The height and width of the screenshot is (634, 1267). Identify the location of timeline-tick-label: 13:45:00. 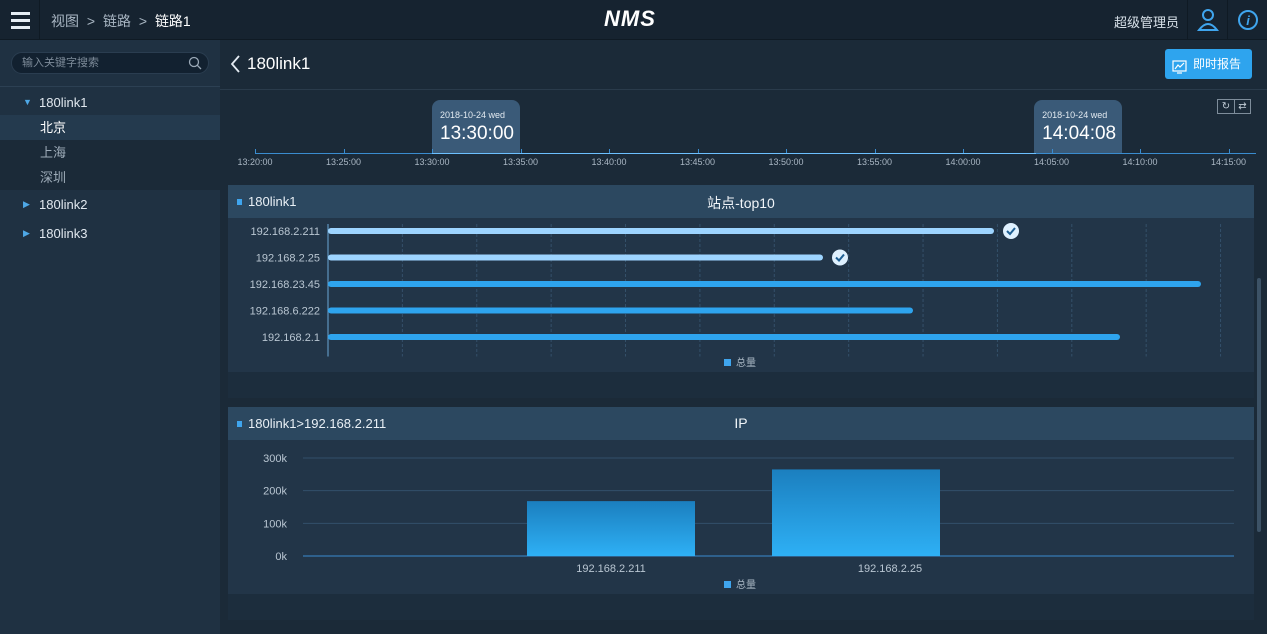
(697, 162).